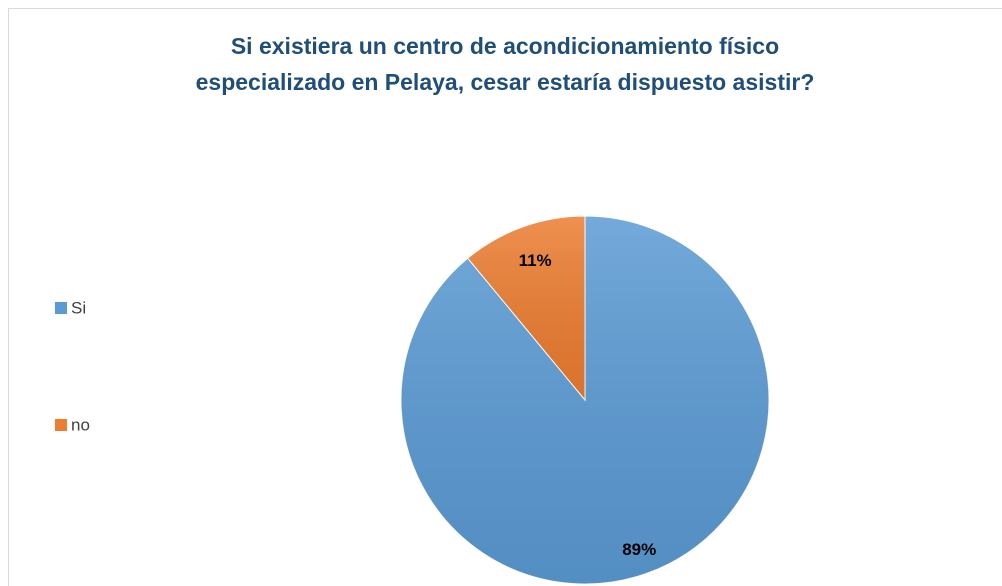 The height and width of the screenshot is (586, 1002). What do you see at coordinates (639, 549) in the screenshot?
I see `data-label: 89%` at bounding box center [639, 549].